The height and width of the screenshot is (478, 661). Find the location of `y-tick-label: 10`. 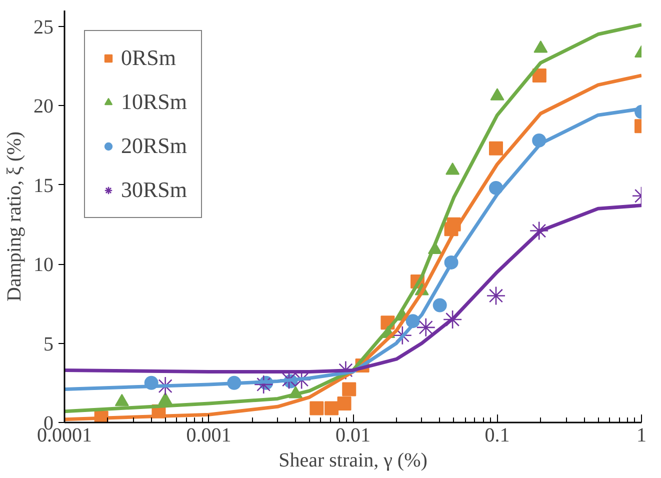

y-tick-label: 10 is located at coordinates (44, 265).